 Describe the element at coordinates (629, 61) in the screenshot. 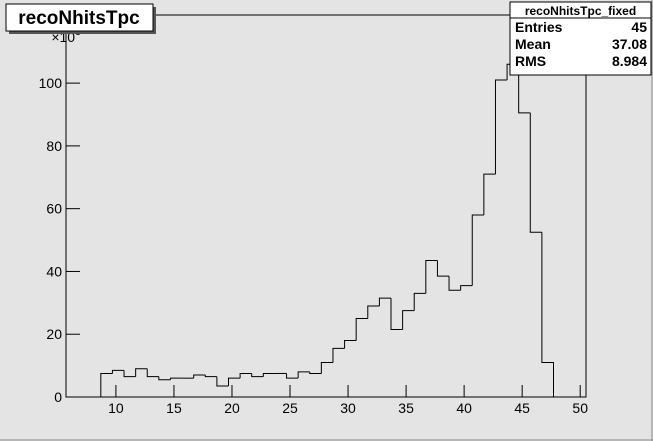

I see `stats-value: 8.984` at that location.